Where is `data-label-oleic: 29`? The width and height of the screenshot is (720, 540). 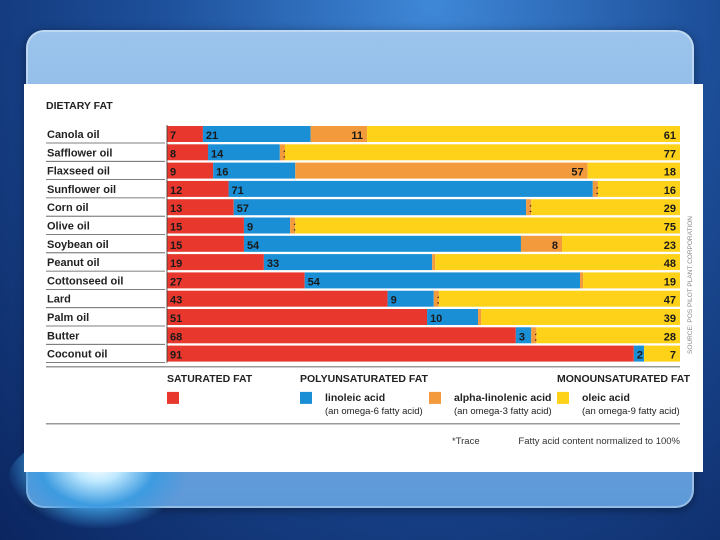 data-label-oleic: 29 is located at coordinates (670, 209).